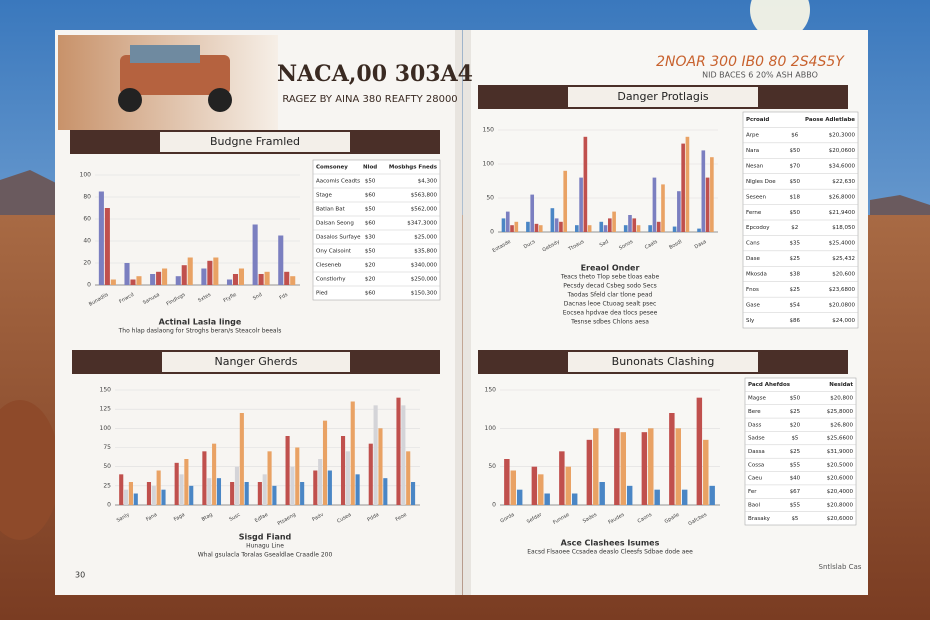  What do you see at coordinates (756, 452) in the screenshot?
I see `table-cell: Dassa` at bounding box center [756, 452].